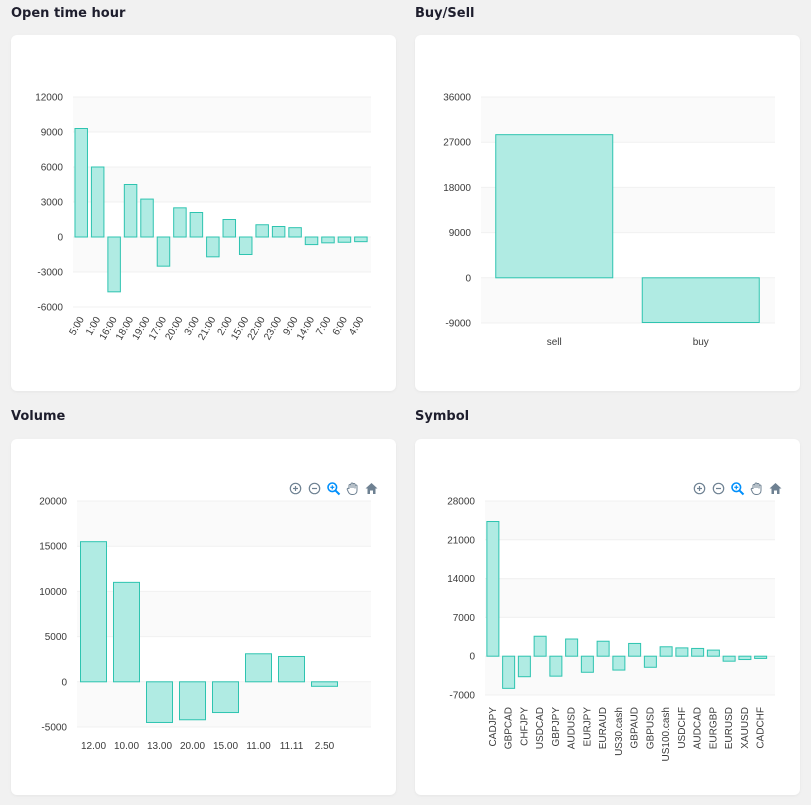 This screenshot has height=805, width=811. What do you see at coordinates (56, 637) in the screenshot?
I see `y-tick-label: 5000` at bounding box center [56, 637].